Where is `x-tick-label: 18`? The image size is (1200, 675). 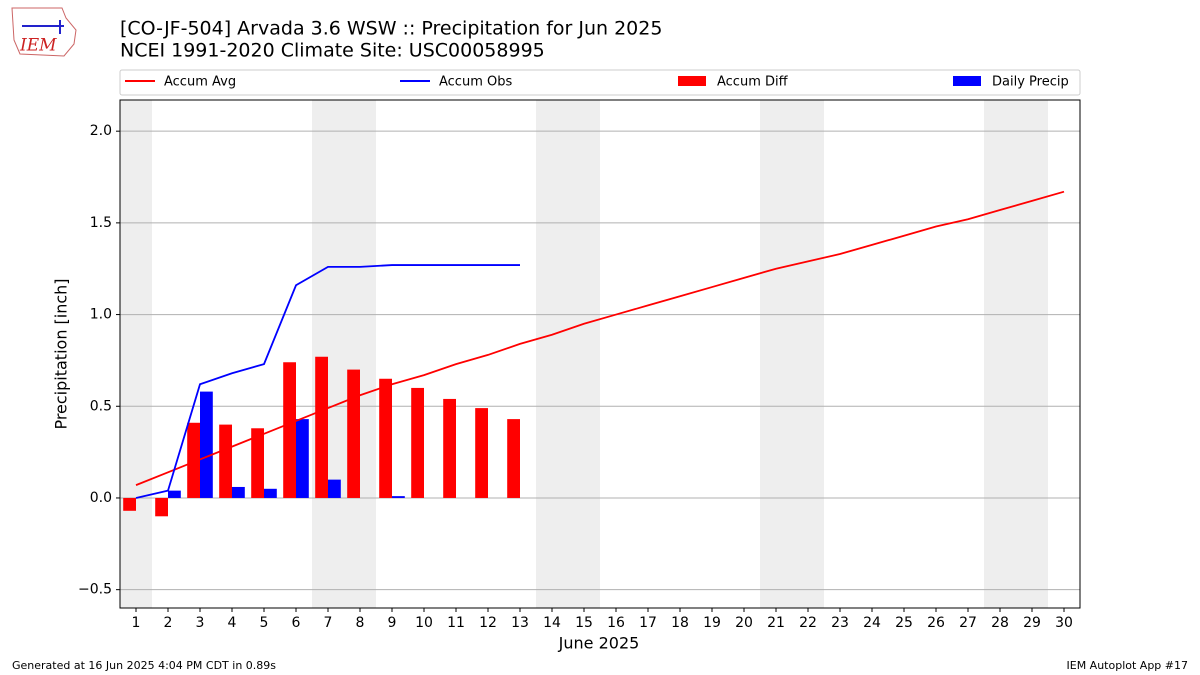 x-tick-label: 18 is located at coordinates (680, 623).